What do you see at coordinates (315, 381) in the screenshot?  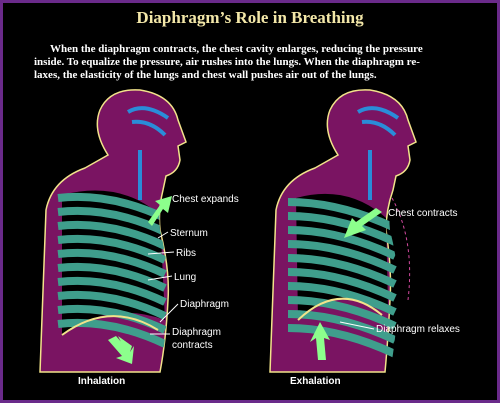 I see `caption: Exhalation` at bounding box center [315, 381].